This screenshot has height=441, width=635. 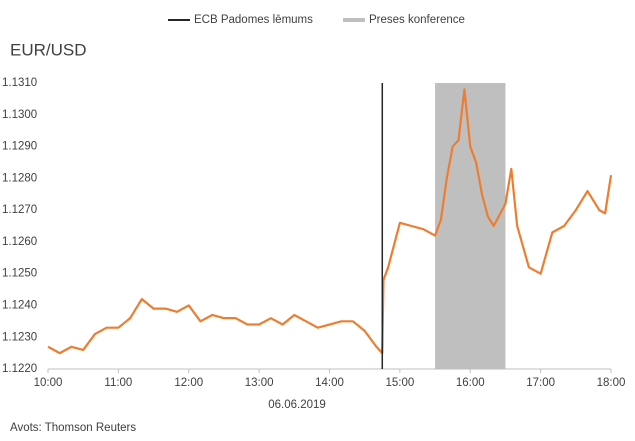 What do you see at coordinates (48, 383) in the screenshot?
I see `x-tick-label: 10:00` at bounding box center [48, 383].